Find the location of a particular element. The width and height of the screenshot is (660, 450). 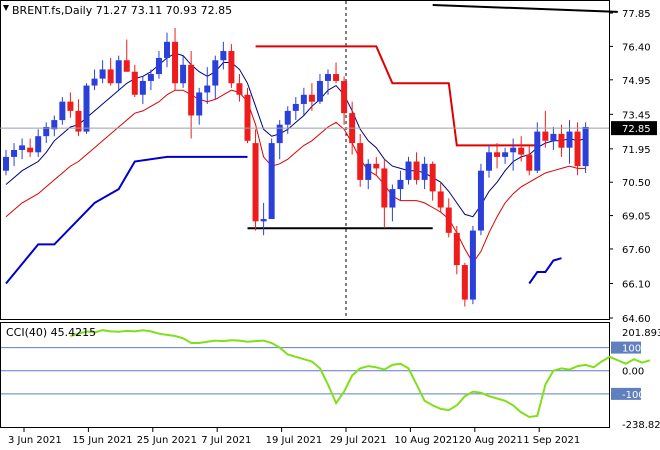

y-tick-label: 74.95 is located at coordinates (636, 81).